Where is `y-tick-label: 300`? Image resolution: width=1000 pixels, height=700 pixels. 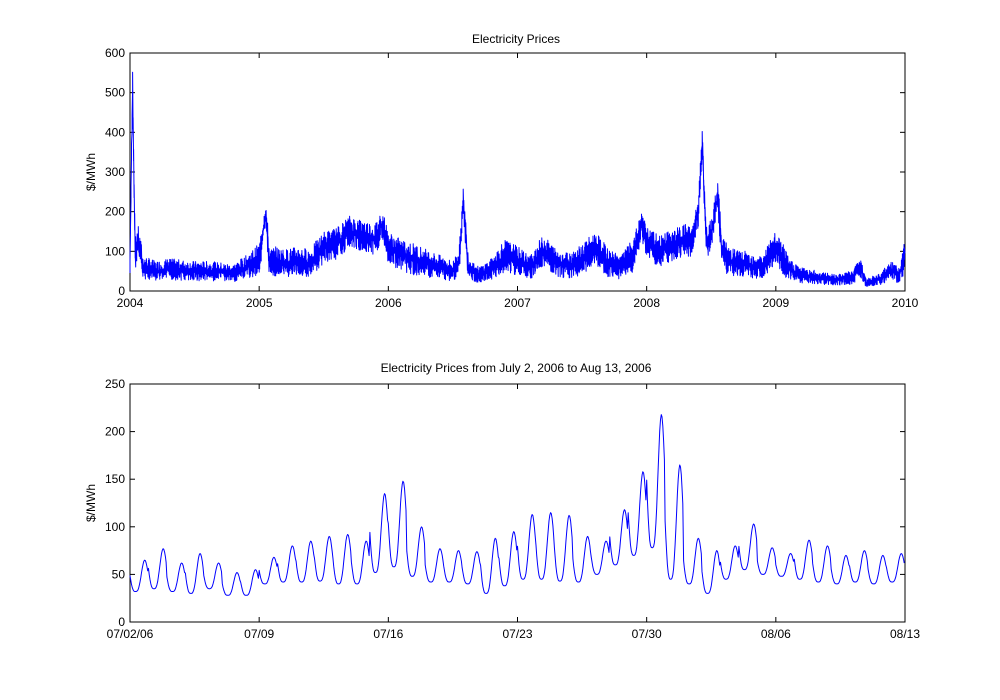 y-tick-label: 300 is located at coordinates (115, 172).